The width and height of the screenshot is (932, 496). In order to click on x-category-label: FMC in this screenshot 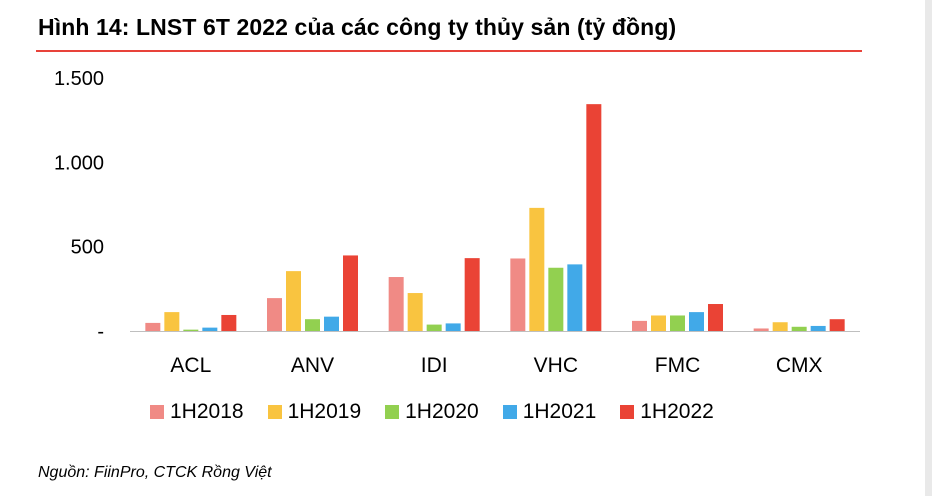, I will do `click(678, 365)`.